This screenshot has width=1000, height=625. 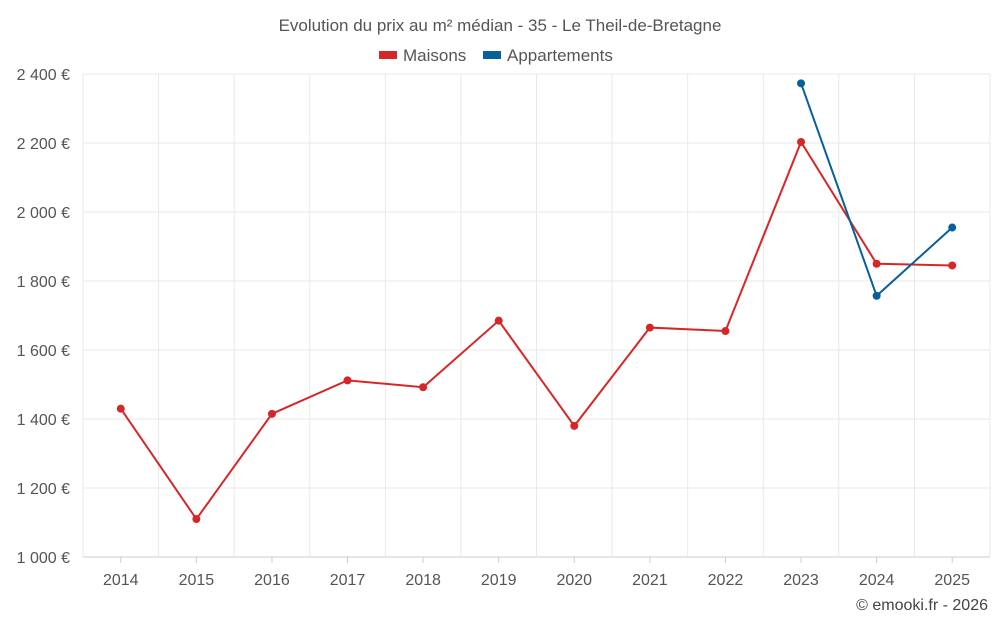 I want to click on x-tick-label: 2017, so click(x=348, y=580).